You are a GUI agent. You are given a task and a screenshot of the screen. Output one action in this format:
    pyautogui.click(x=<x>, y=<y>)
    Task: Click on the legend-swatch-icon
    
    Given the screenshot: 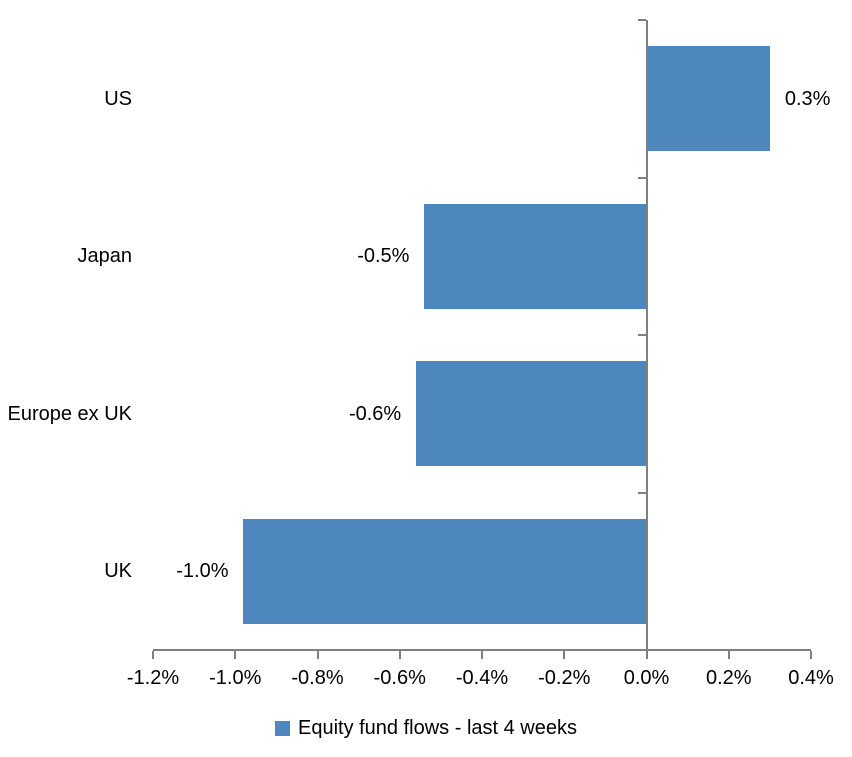 What is the action you would take?
    pyautogui.click(x=282, y=728)
    